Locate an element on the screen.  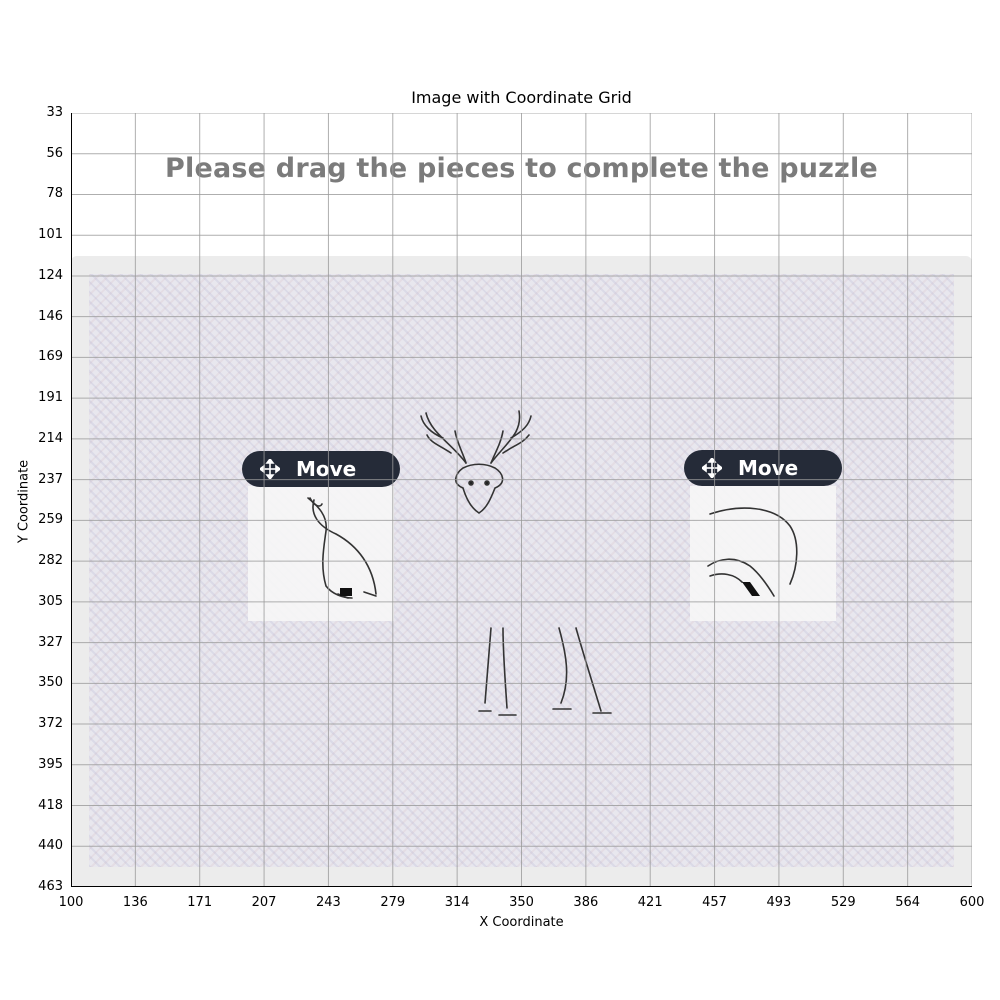
y-tick-label: 282 is located at coordinates (50, 561).